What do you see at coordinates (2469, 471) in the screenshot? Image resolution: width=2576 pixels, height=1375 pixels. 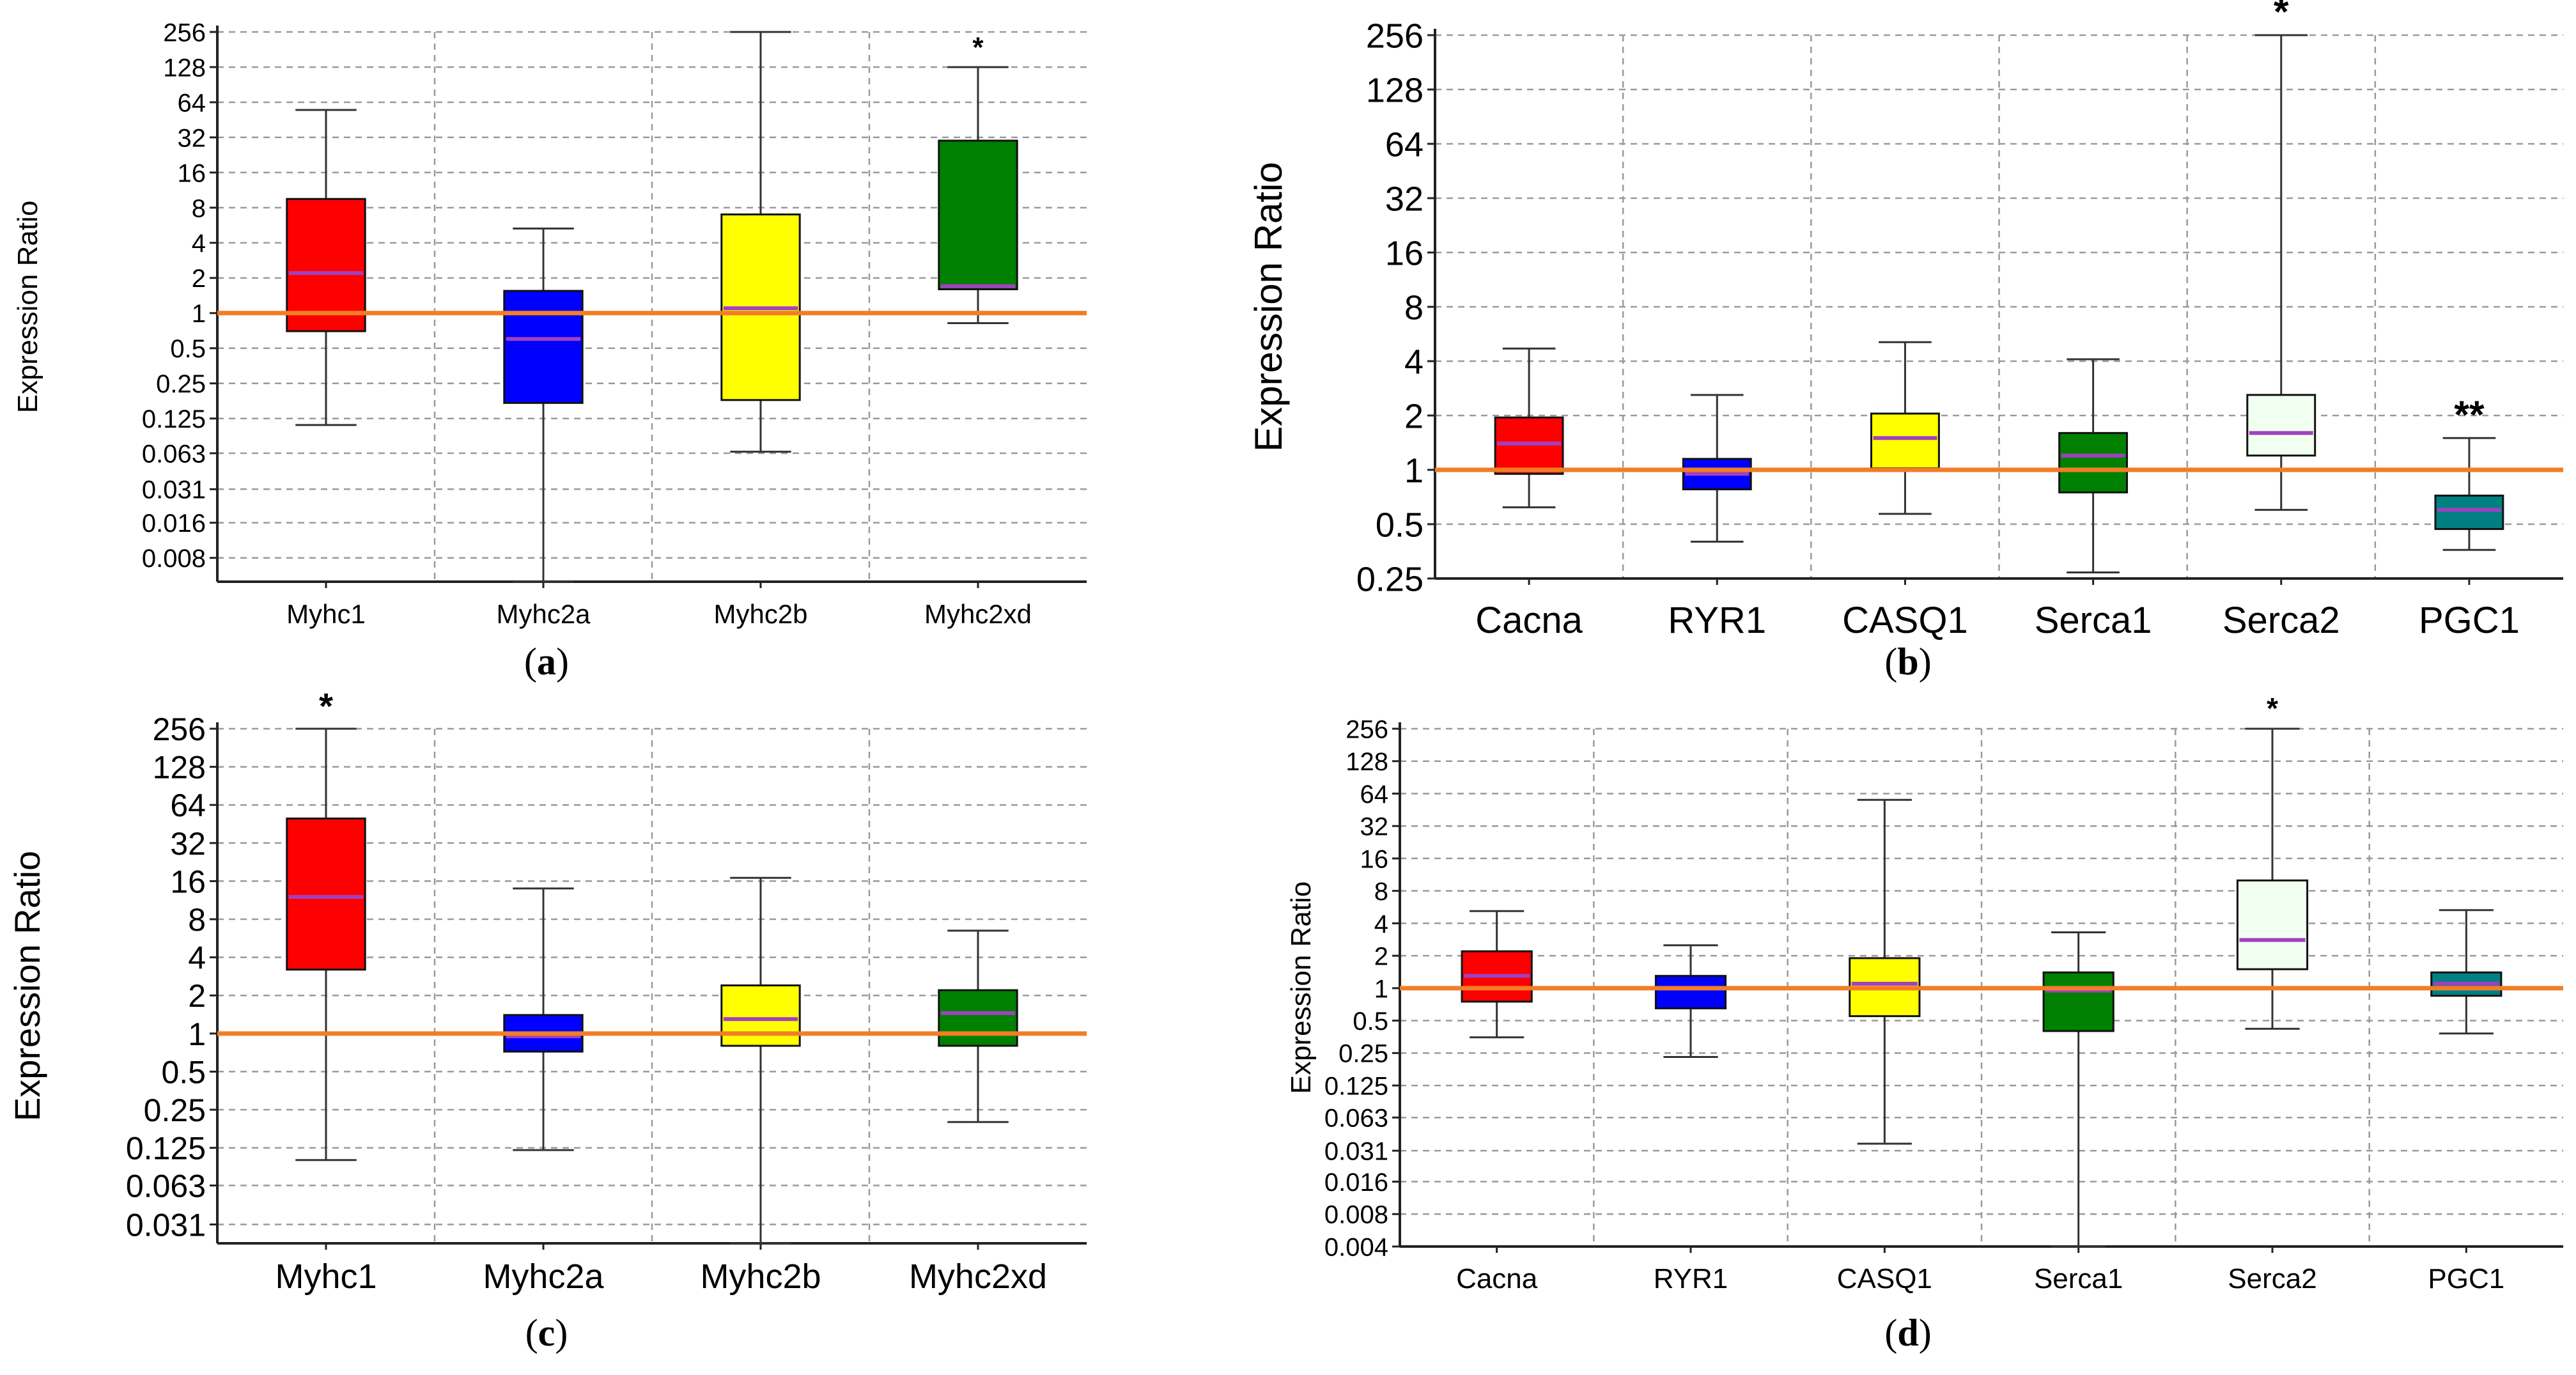 I see `box-PGC1: **` at bounding box center [2469, 471].